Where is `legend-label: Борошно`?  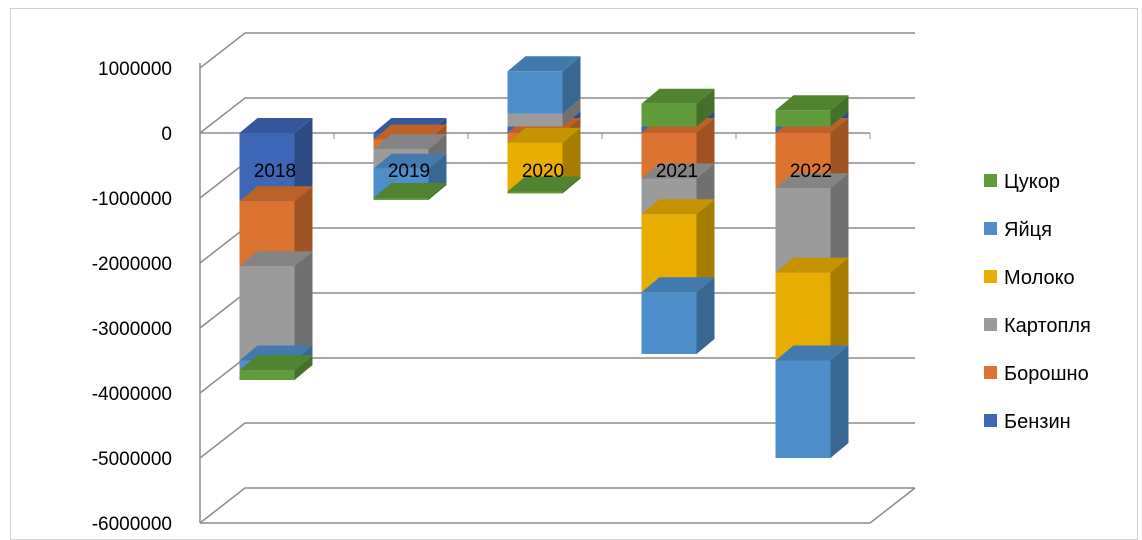 legend-label: Борошно is located at coordinates (1046, 374).